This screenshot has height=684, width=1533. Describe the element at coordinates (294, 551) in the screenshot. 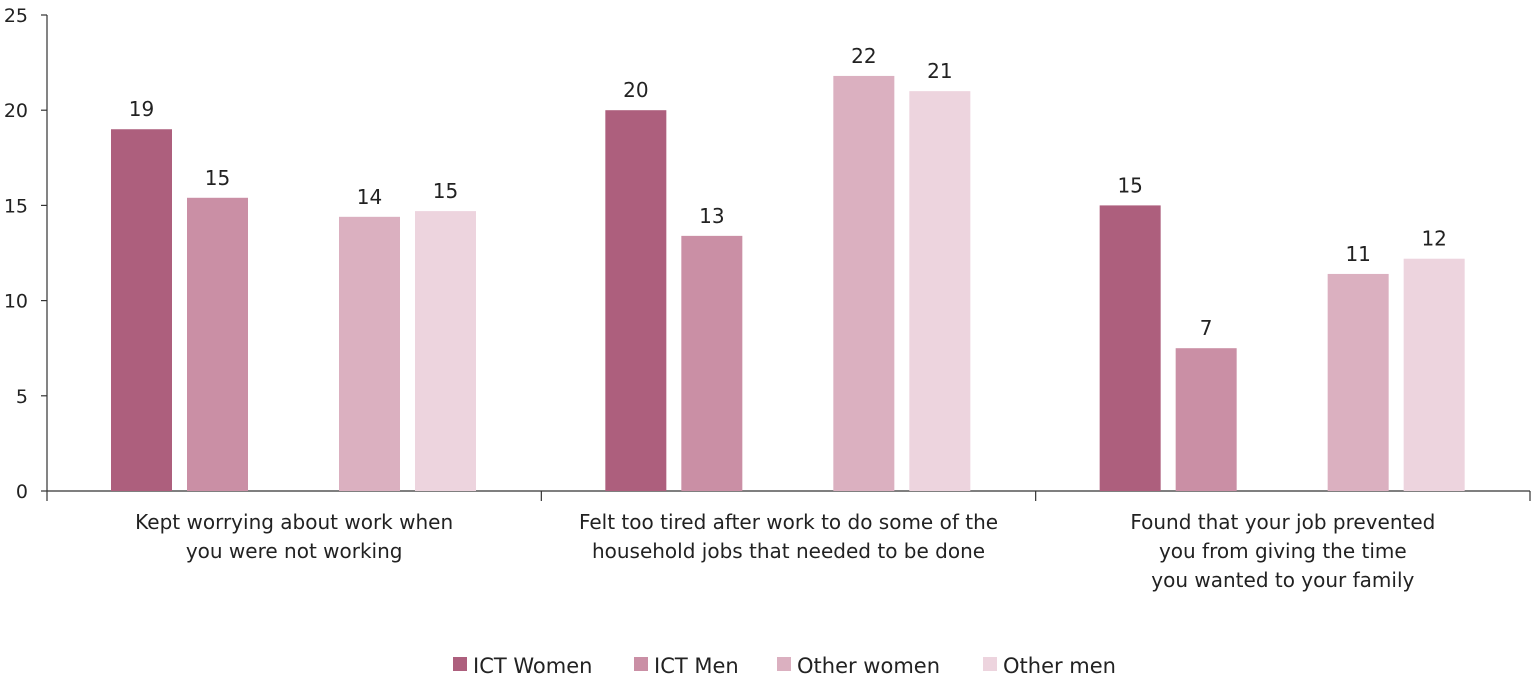

I see `category-label-line: you were not working` at that location.